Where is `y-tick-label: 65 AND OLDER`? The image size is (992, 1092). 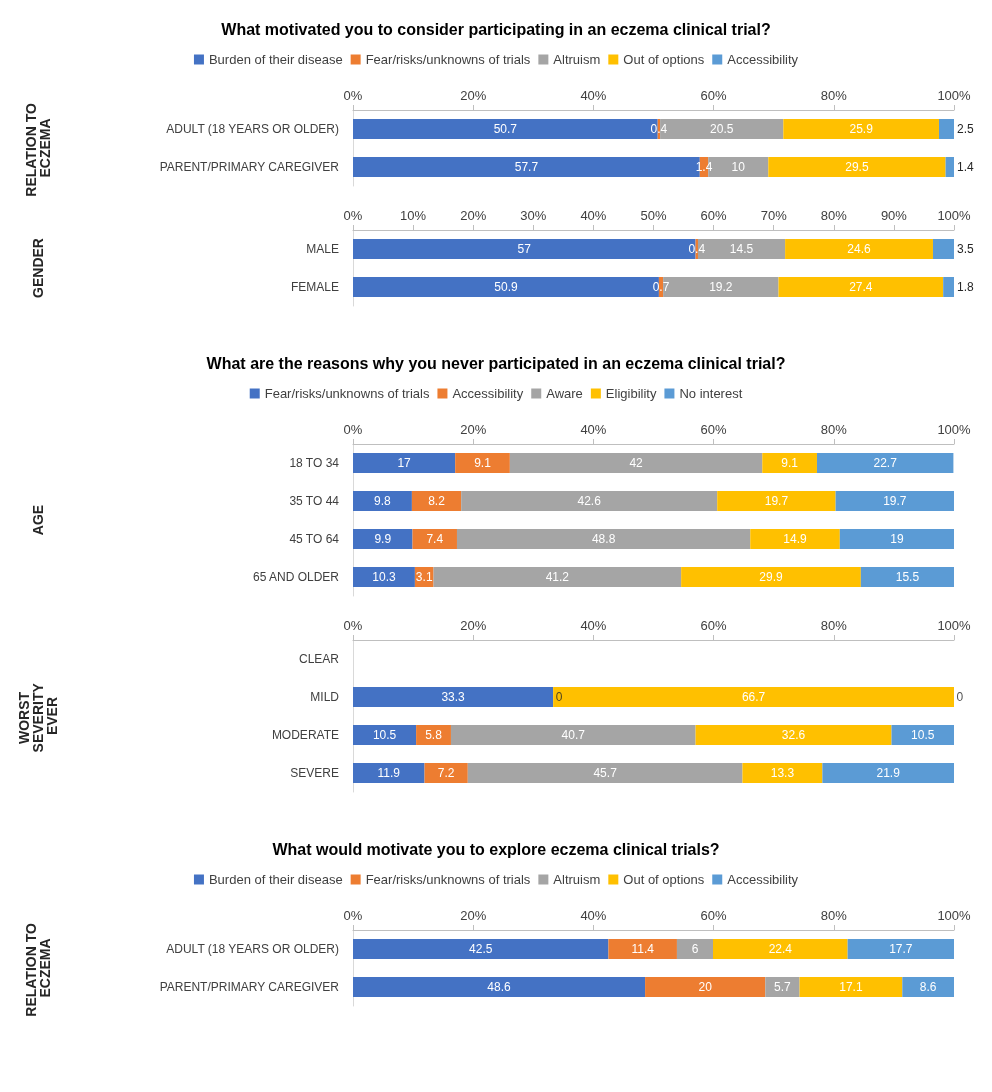
y-tick-label: 65 AND OLDER is located at coordinates (296, 577).